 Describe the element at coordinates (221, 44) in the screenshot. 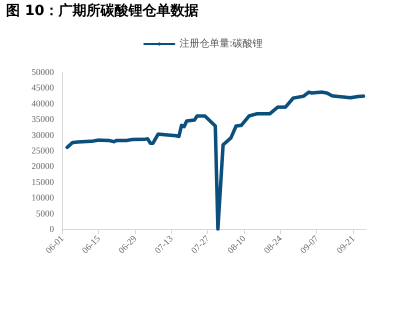

I see `legend-label: 注册仓单量:碳酸锂` at that location.